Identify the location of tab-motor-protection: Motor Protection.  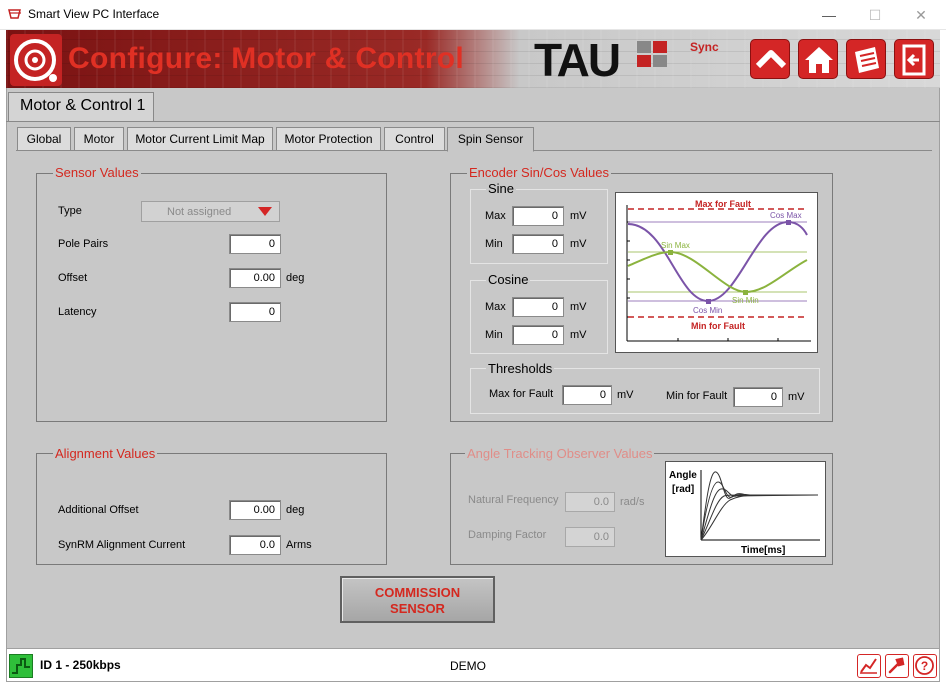
(328, 139).